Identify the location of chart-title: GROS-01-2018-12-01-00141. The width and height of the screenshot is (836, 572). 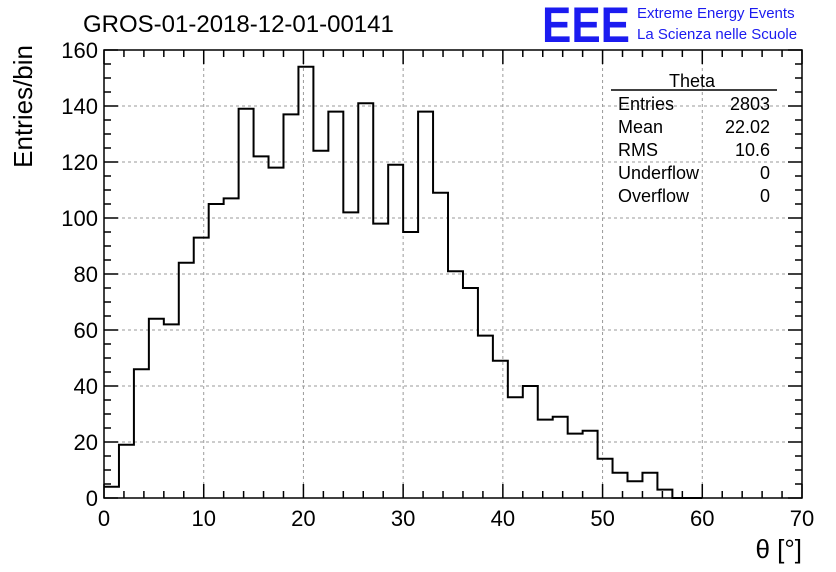
(238, 24).